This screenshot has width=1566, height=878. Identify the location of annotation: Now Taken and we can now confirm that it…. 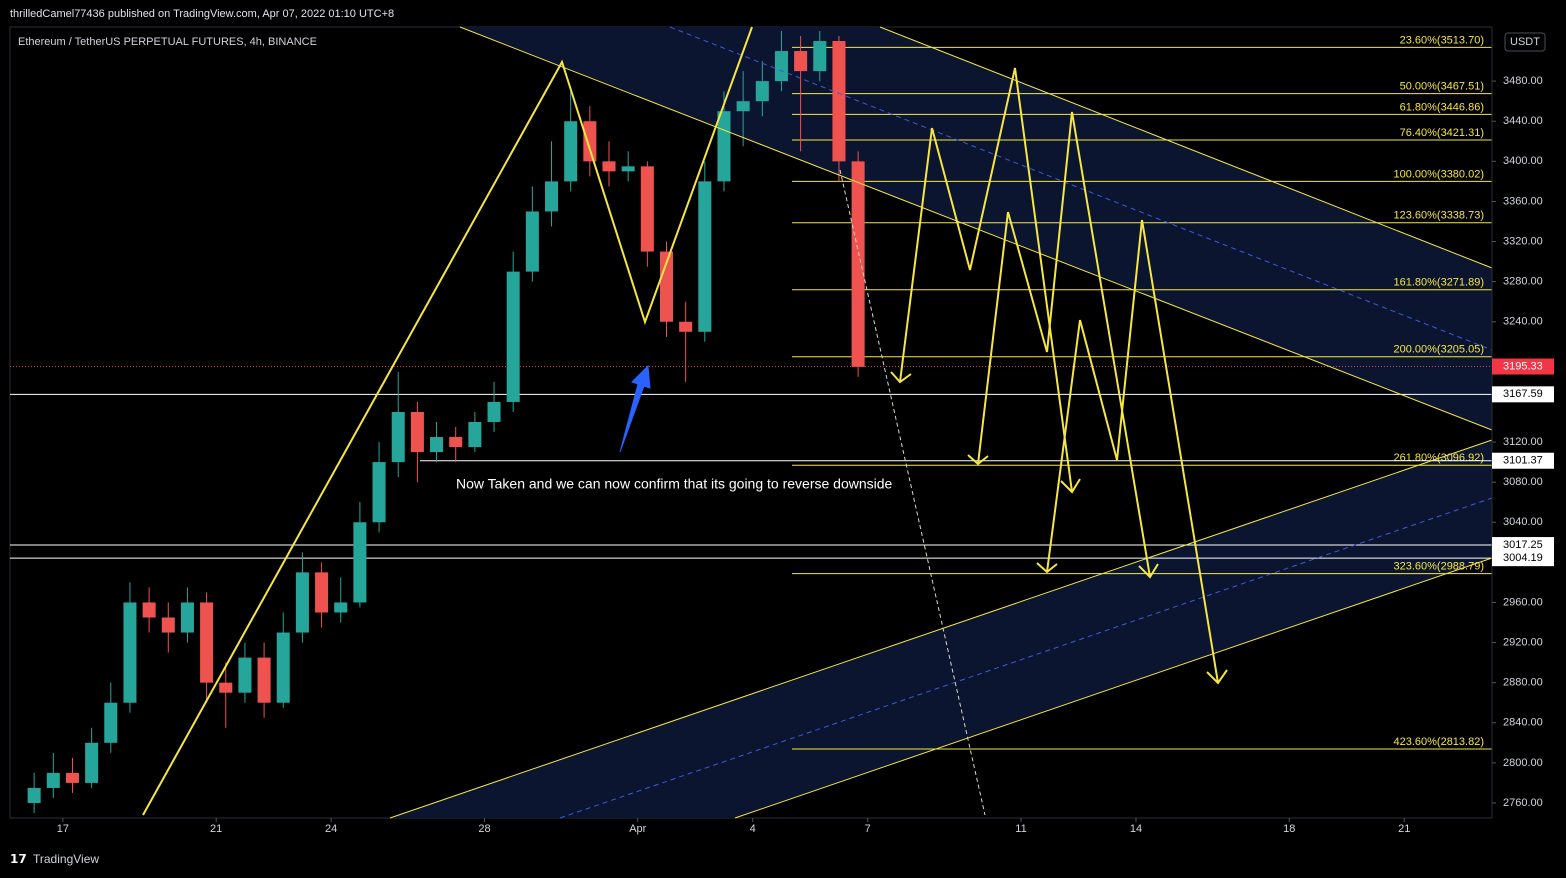
(674, 484).